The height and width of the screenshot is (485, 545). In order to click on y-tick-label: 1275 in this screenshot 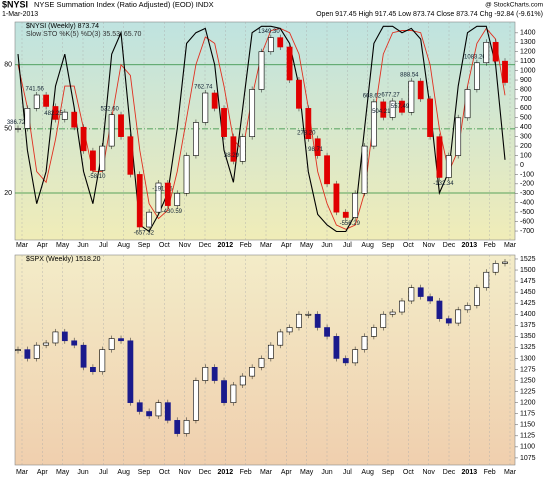, I will do `click(528, 369)`.